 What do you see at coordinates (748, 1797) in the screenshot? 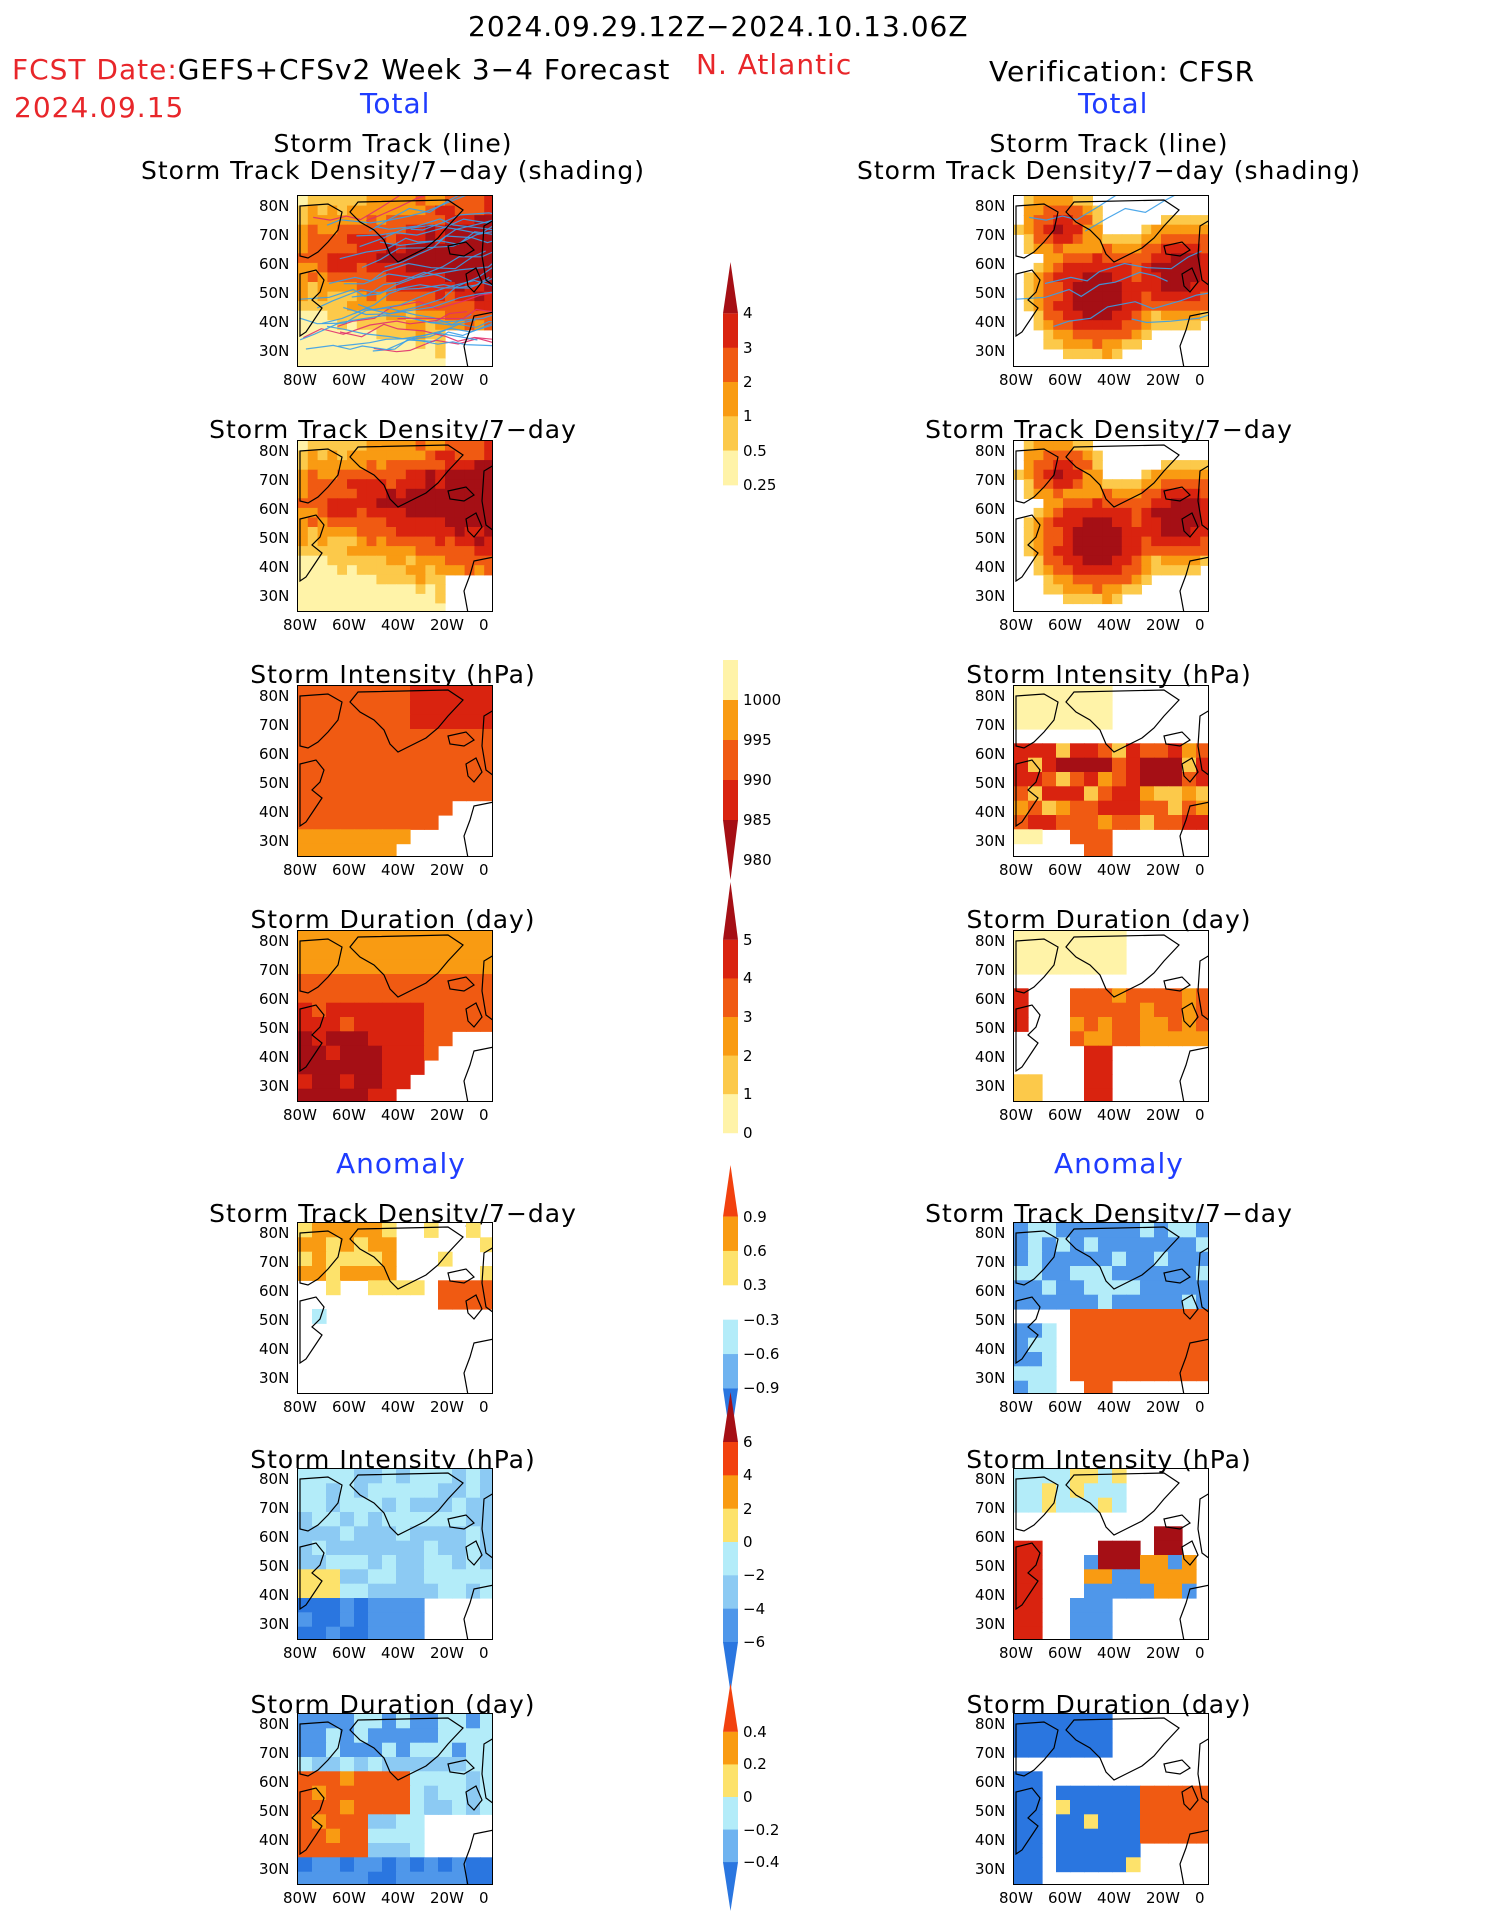
I see `colorbar-tick-label: 0` at bounding box center [748, 1797].